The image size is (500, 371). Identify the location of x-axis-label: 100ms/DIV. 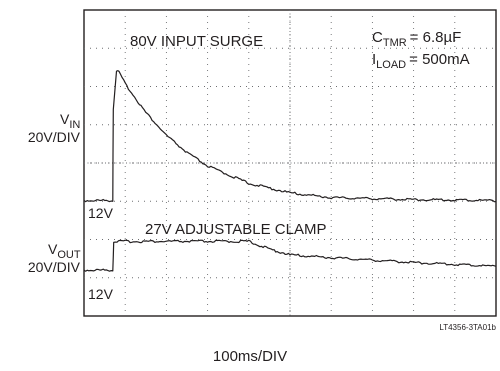
(250, 356).